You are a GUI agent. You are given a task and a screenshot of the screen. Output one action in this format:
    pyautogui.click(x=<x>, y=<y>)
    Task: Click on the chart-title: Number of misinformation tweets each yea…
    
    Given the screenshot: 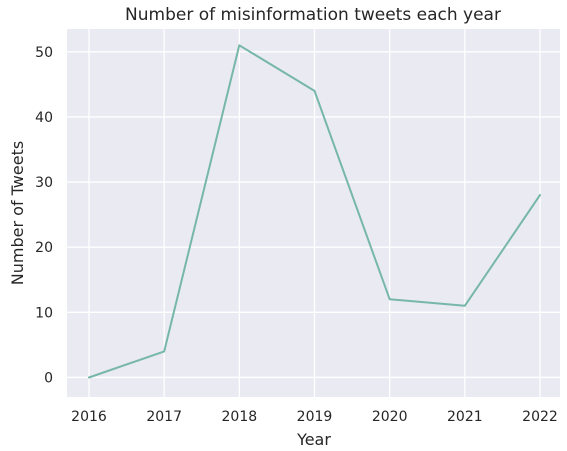 What is the action you would take?
    pyautogui.click(x=313, y=15)
    